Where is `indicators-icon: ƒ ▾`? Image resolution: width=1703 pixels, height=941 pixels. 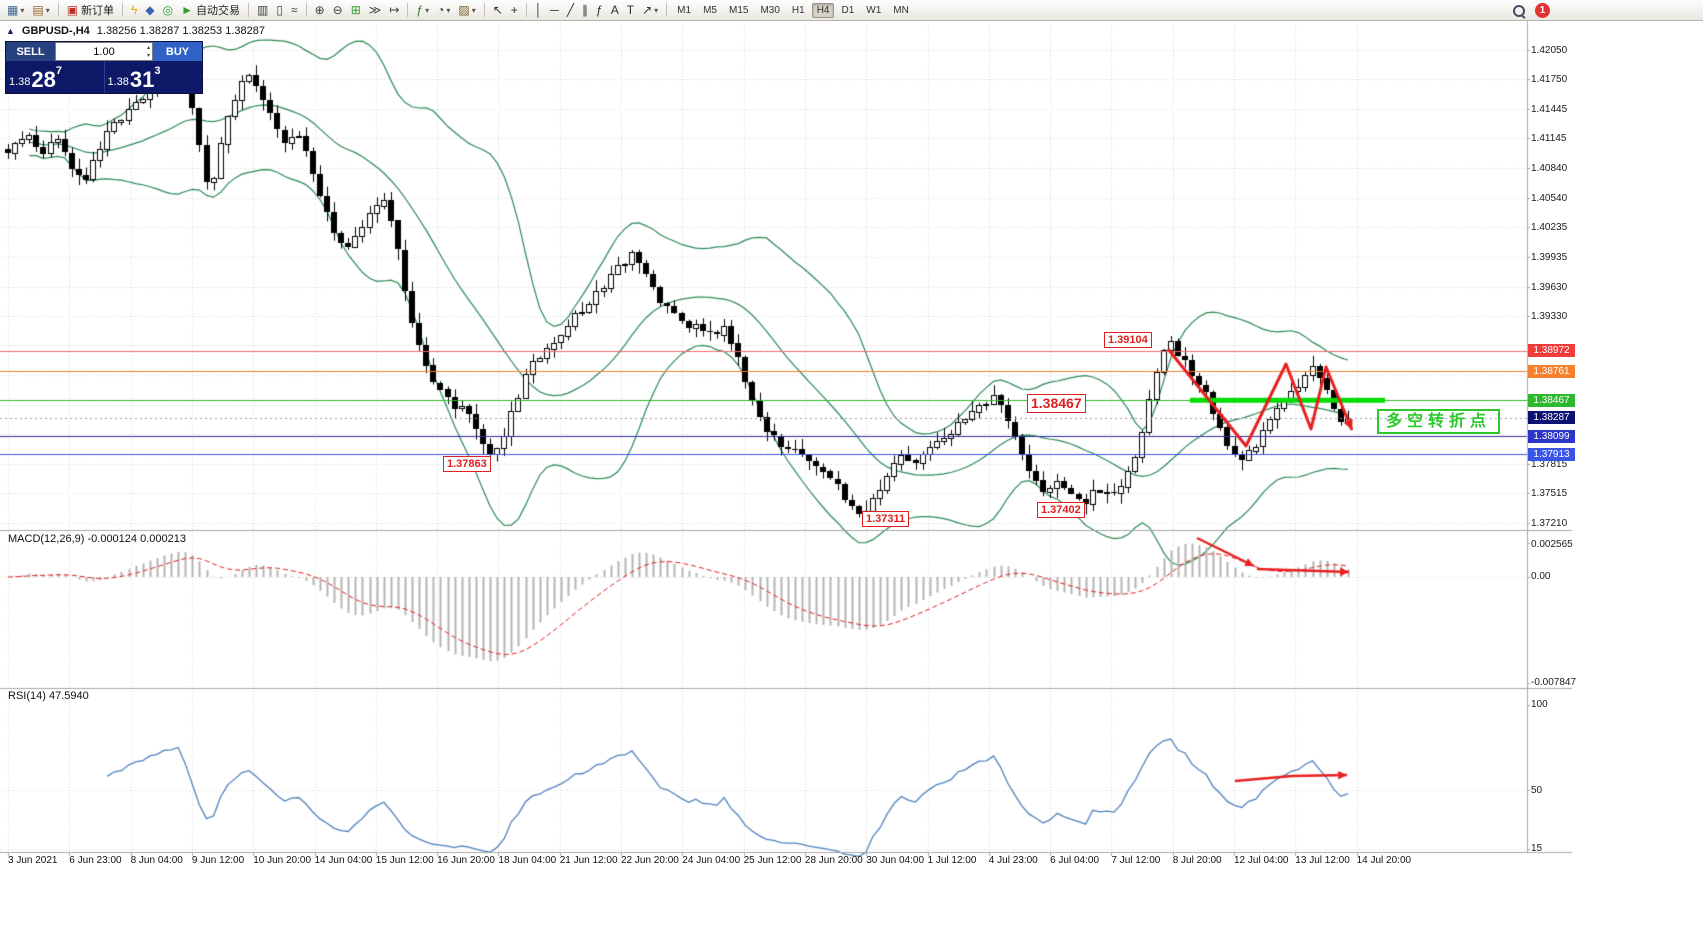
indicators-icon: ƒ ▾ is located at coordinates (422, 10).